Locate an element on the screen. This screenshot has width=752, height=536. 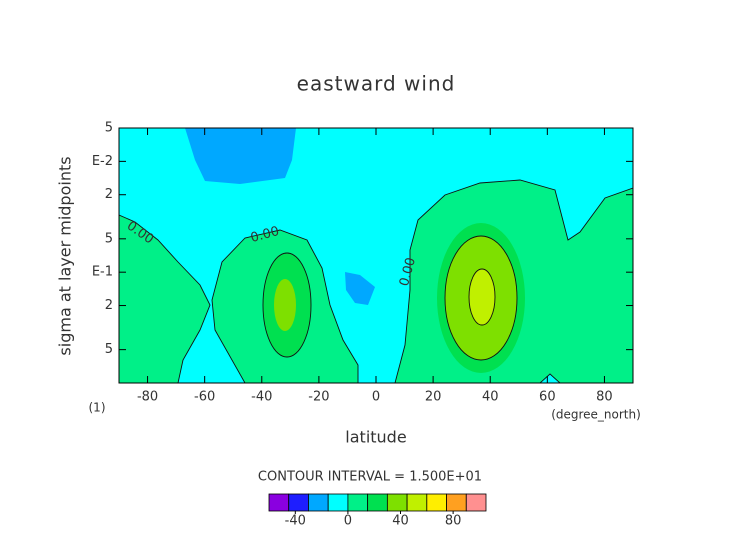
x-tick-label: 40 is located at coordinates (490, 397).